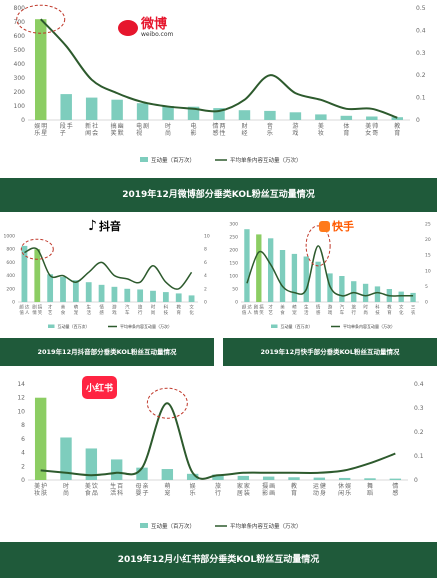 This screenshot has height=578, width=437. I want to click on left-axis-tick-label: 800, so click(20, 8).